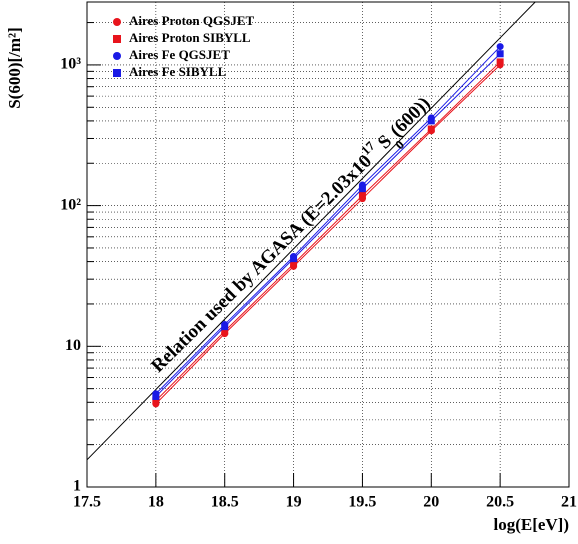 This screenshot has height=544, width=578. What do you see at coordinates (179, 54) in the screenshot?
I see `legend-label: Aires Fe QGSJET` at bounding box center [179, 54].